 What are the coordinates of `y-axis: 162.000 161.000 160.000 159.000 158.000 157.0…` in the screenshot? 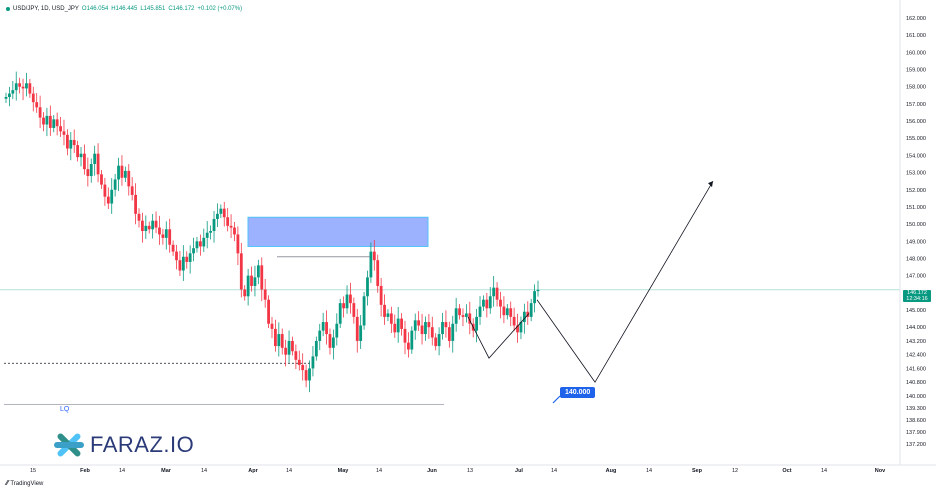 It's located at (912, 232).